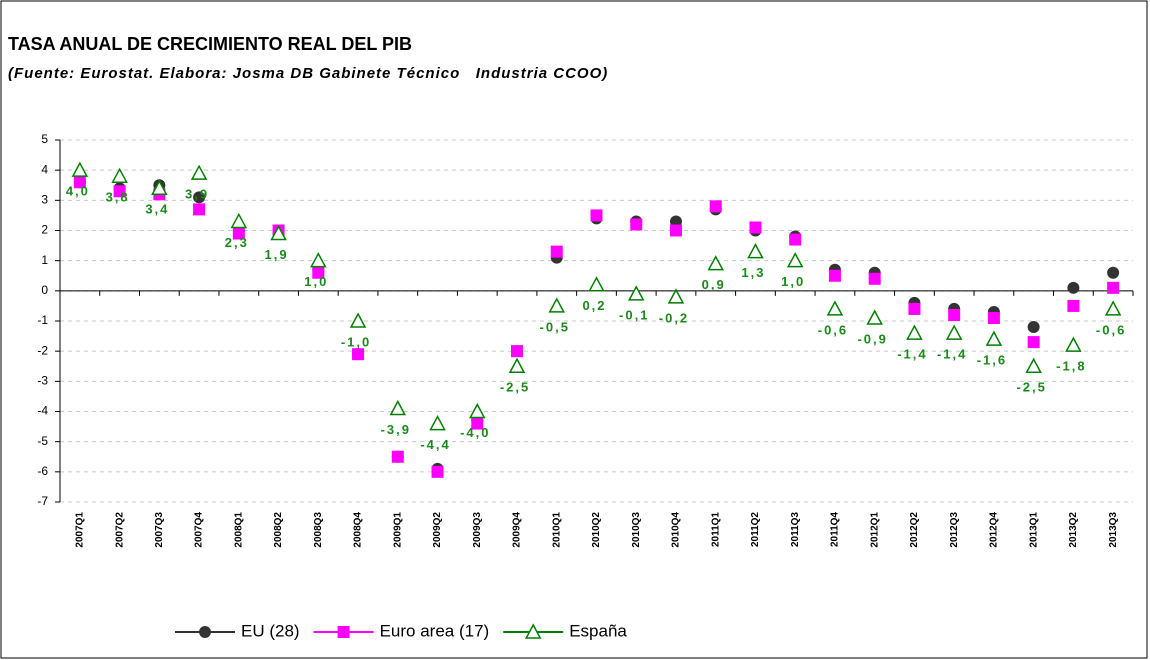 This screenshot has width=1150, height=660. Describe the element at coordinates (596, 530) in the screenshot. I see `x-tick-label: 2010Q2` at that location.